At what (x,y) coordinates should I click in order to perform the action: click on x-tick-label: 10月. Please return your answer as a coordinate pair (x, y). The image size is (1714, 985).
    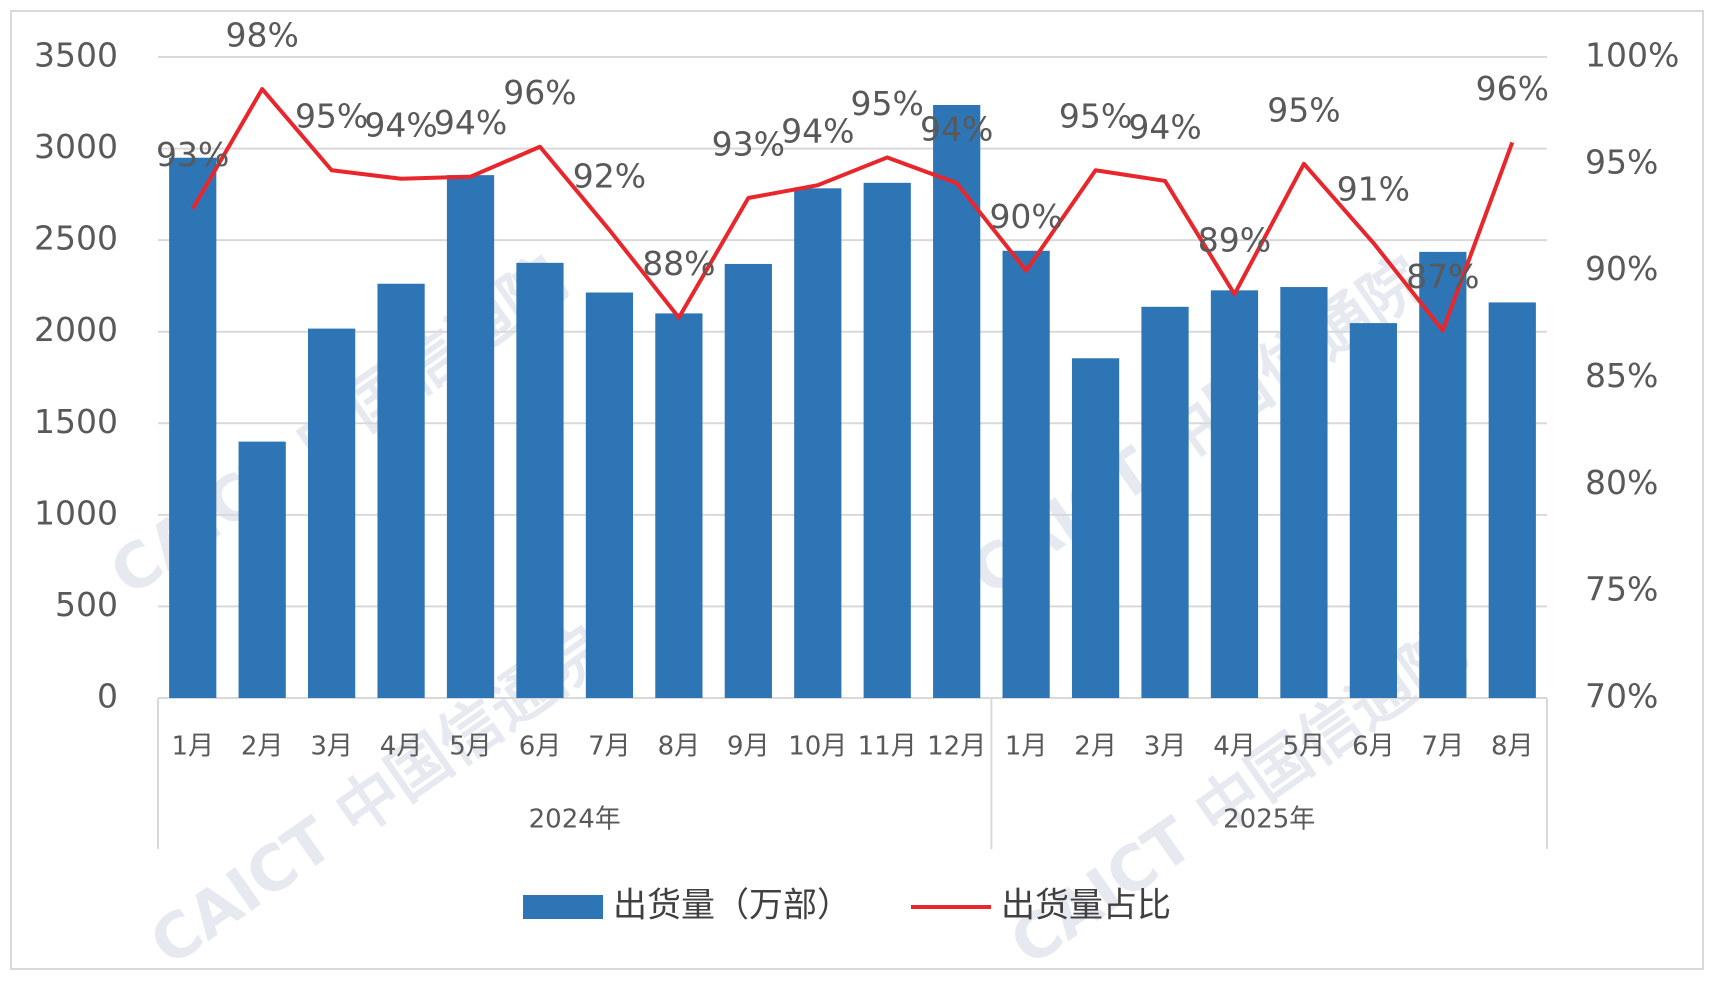
    Looking at the image, I should click on (817, 747).